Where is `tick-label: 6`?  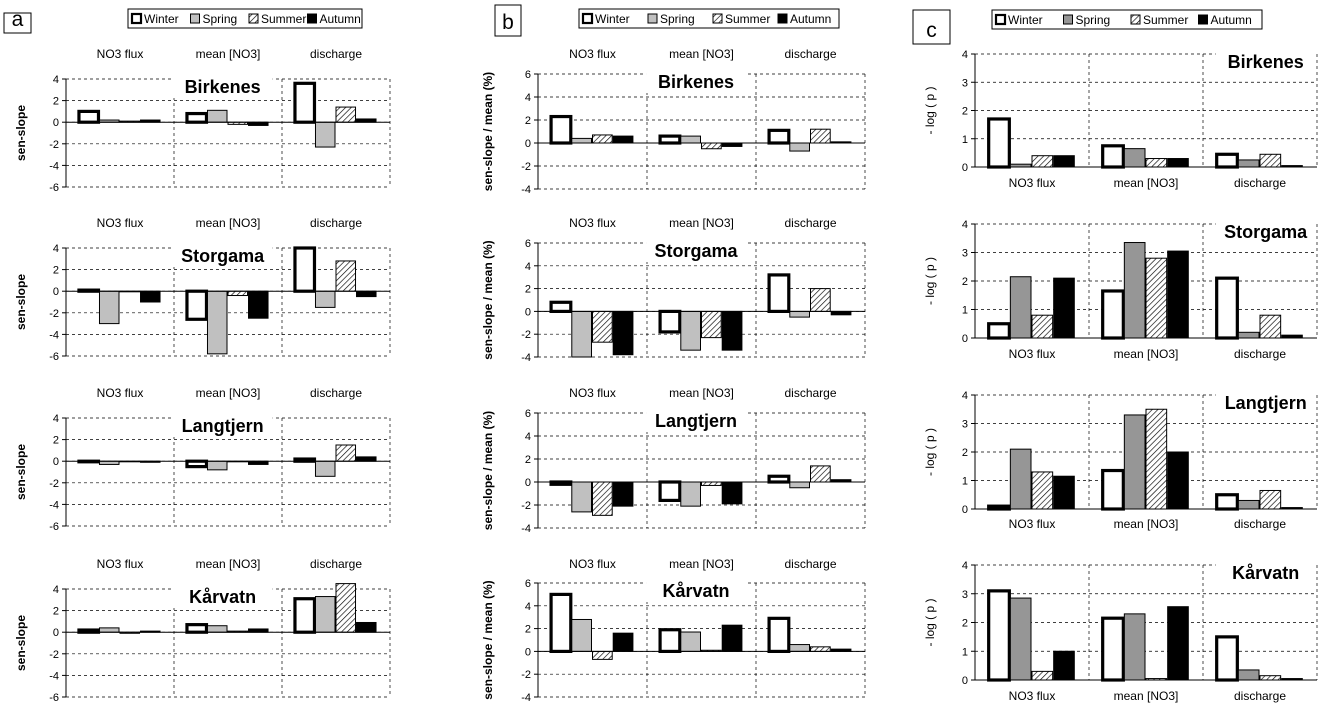 tick-label: 6 is located at coordinates (528, 75).